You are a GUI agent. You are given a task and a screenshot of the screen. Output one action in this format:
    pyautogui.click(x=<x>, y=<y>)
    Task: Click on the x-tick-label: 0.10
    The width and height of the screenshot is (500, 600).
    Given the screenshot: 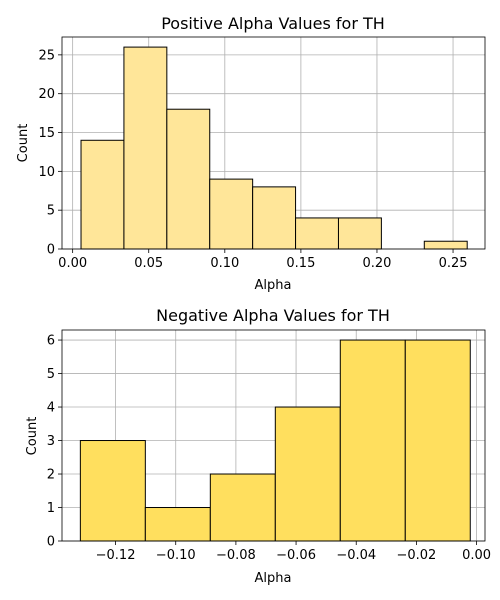 What is the action you would take?
    pyautogui.click(x=224, y=263)
    